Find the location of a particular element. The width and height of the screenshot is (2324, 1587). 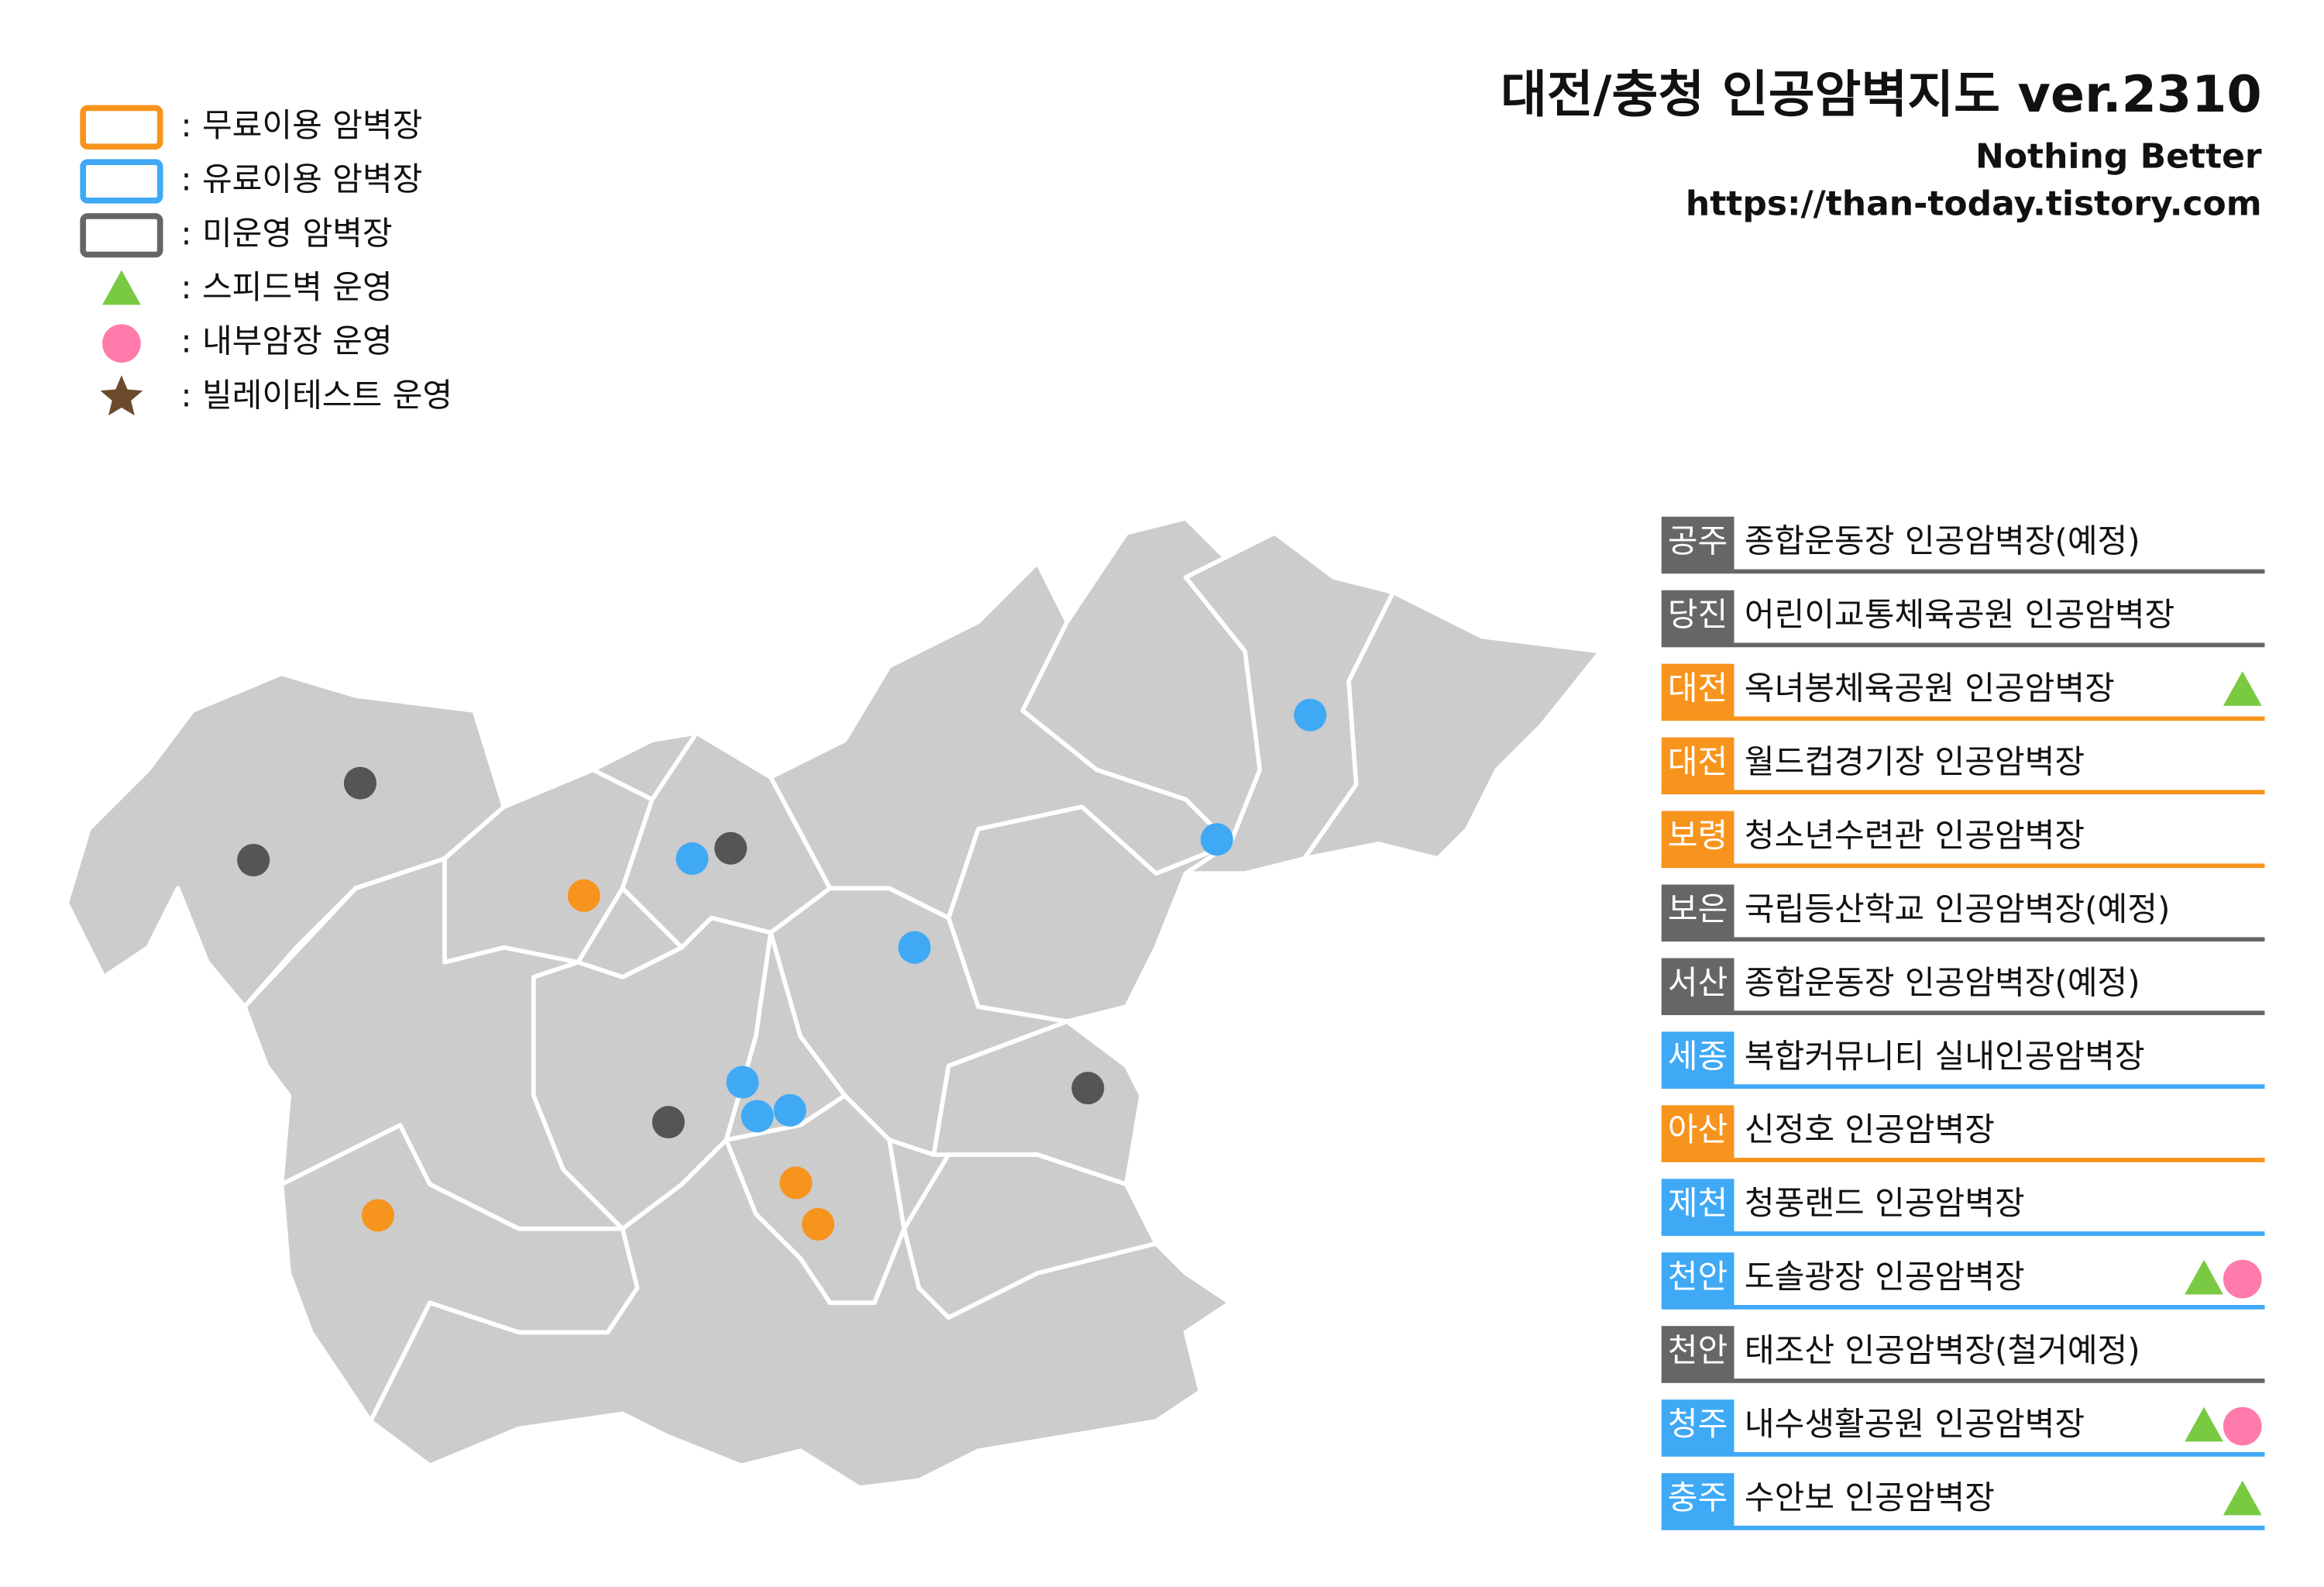

region-label: 제천 is located at coordinates (1698, 1203).